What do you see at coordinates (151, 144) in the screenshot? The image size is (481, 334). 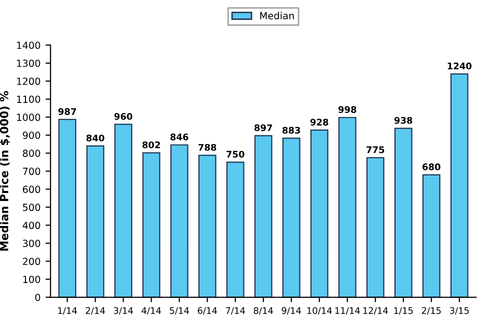 I see `data-label: 802` at bounding box center [151, 144].